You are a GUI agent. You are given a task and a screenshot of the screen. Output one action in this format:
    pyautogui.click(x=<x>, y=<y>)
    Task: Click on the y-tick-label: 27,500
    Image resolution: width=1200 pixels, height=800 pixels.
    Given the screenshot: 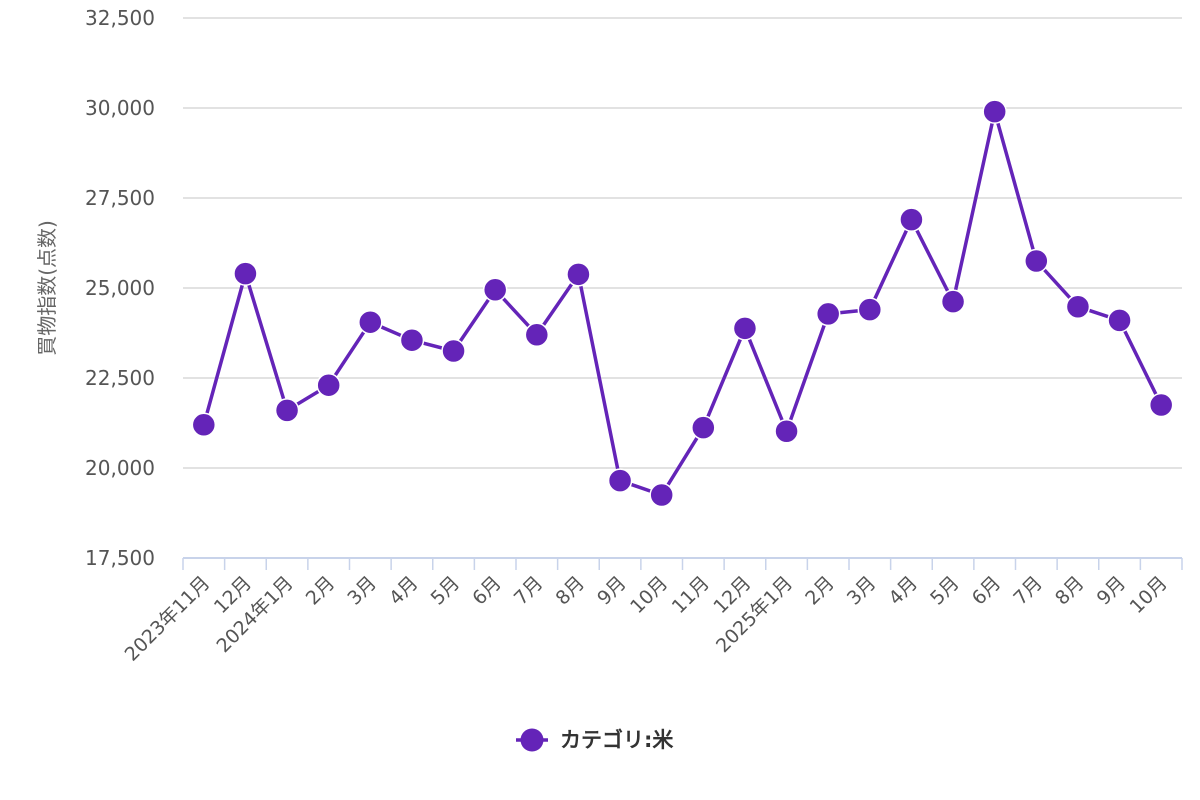 What is the action you would take?
    pyautogui.click(x=120, y=198)
    